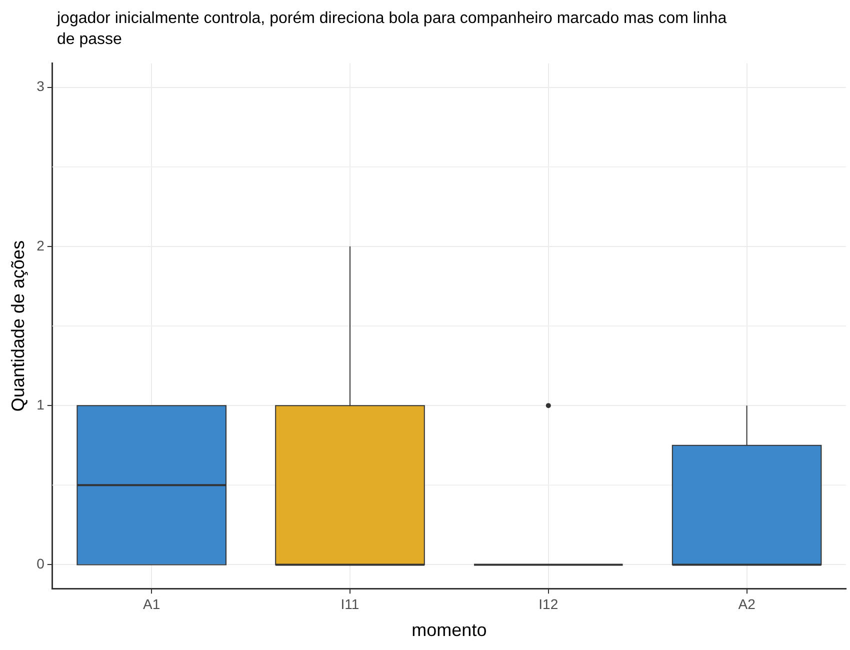  Describe the element at coordinates (40, 245) in the screenshot. I see `y-tick-label: 2` at that location.